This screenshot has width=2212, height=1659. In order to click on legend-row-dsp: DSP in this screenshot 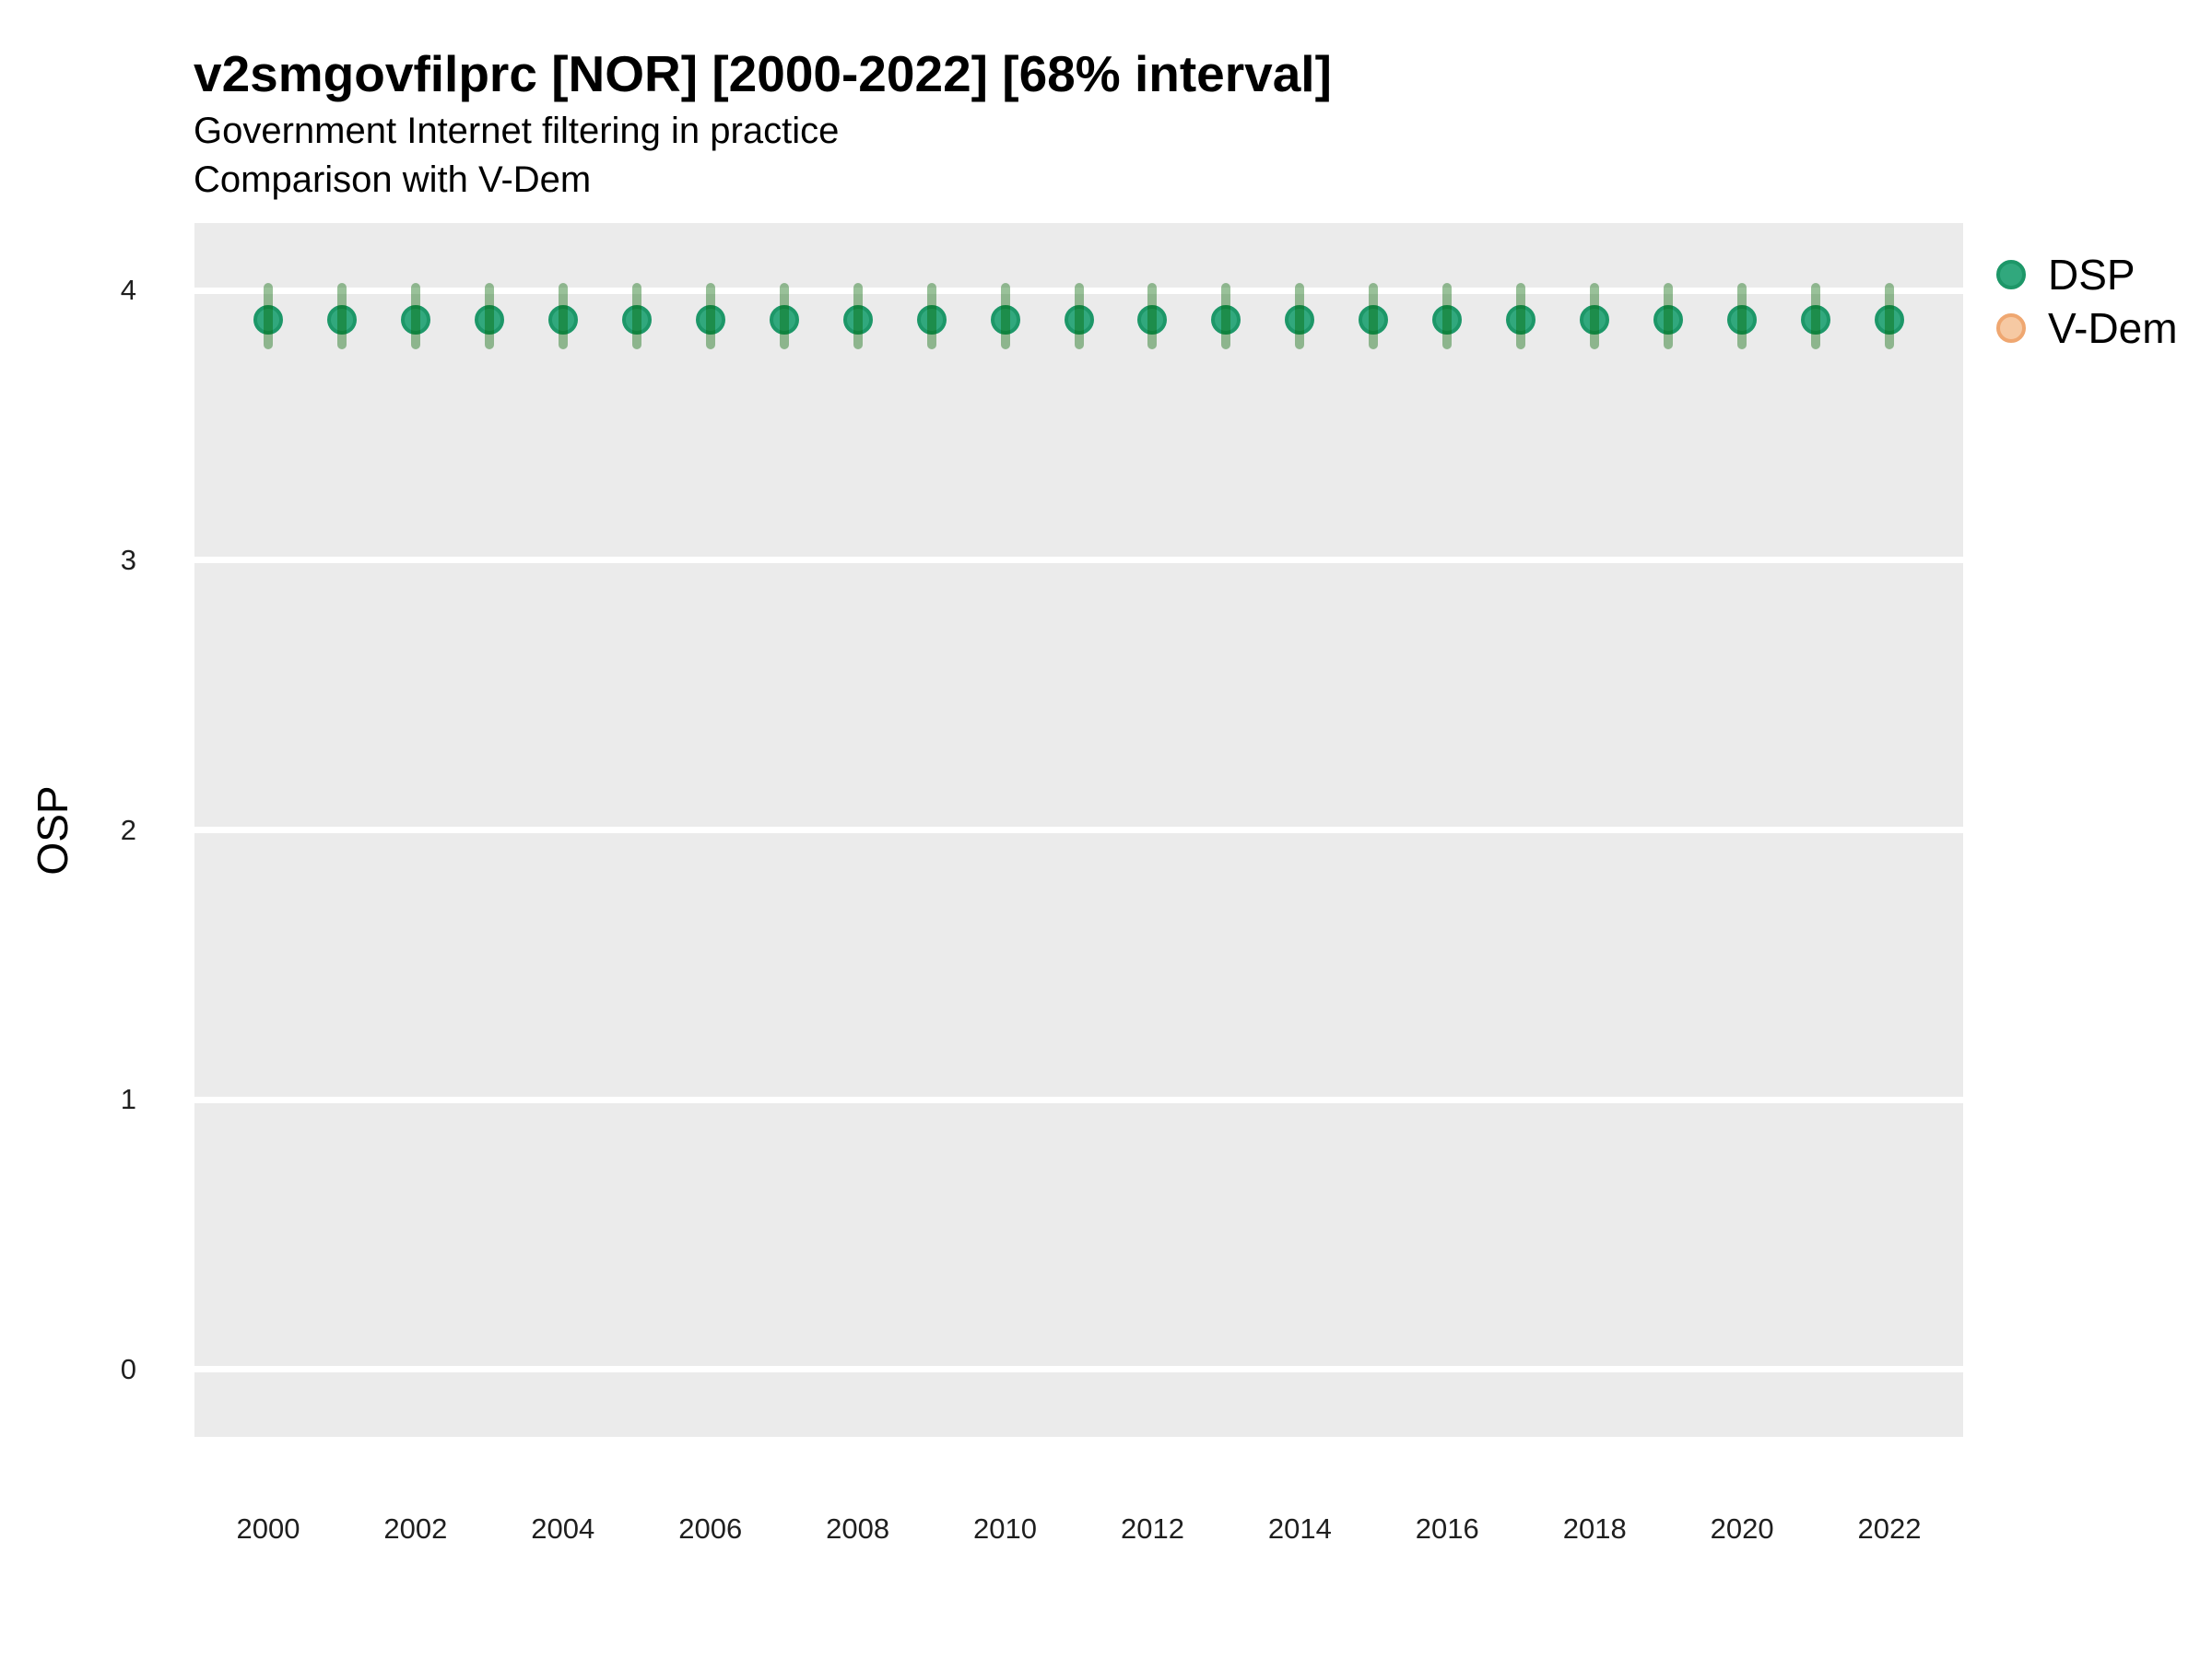, I will do `click(2084, 274)`.